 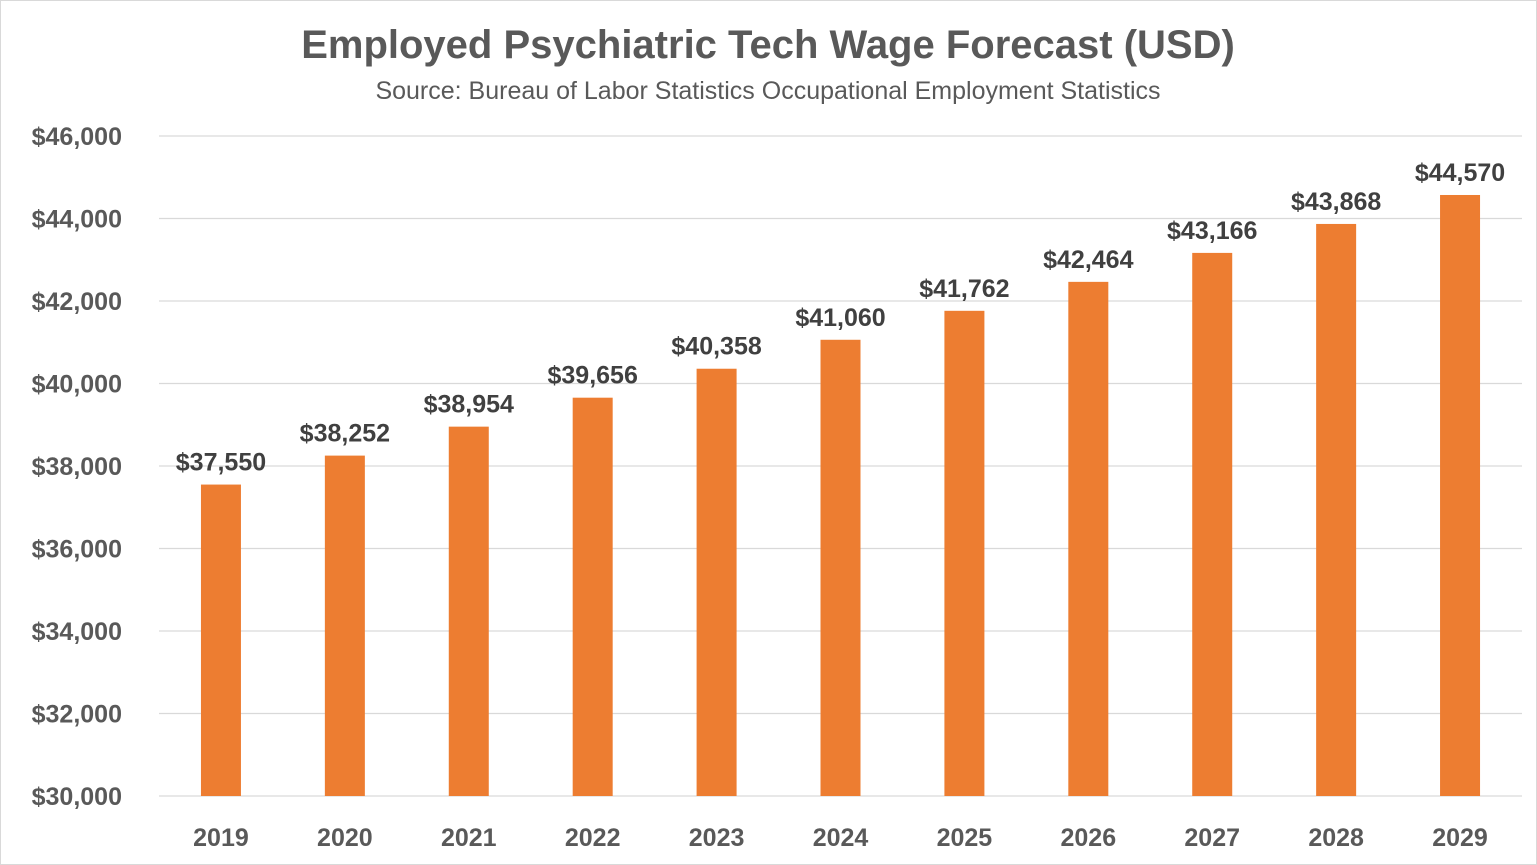 I want to click on bar-2027, so click(x=1212, y=524).